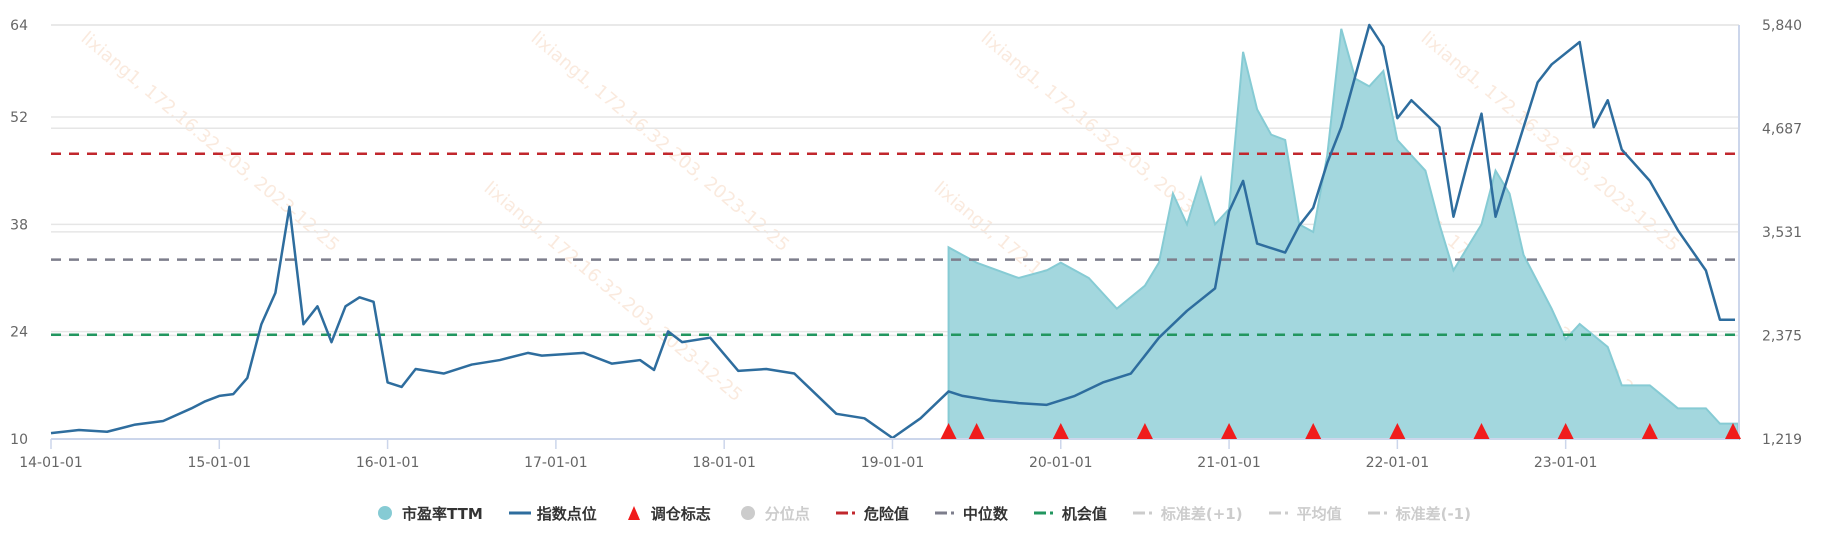 This screenshot has width=1845, height=536. I want to click on y-right-tick-label: 3,531, so click(1782, 233).